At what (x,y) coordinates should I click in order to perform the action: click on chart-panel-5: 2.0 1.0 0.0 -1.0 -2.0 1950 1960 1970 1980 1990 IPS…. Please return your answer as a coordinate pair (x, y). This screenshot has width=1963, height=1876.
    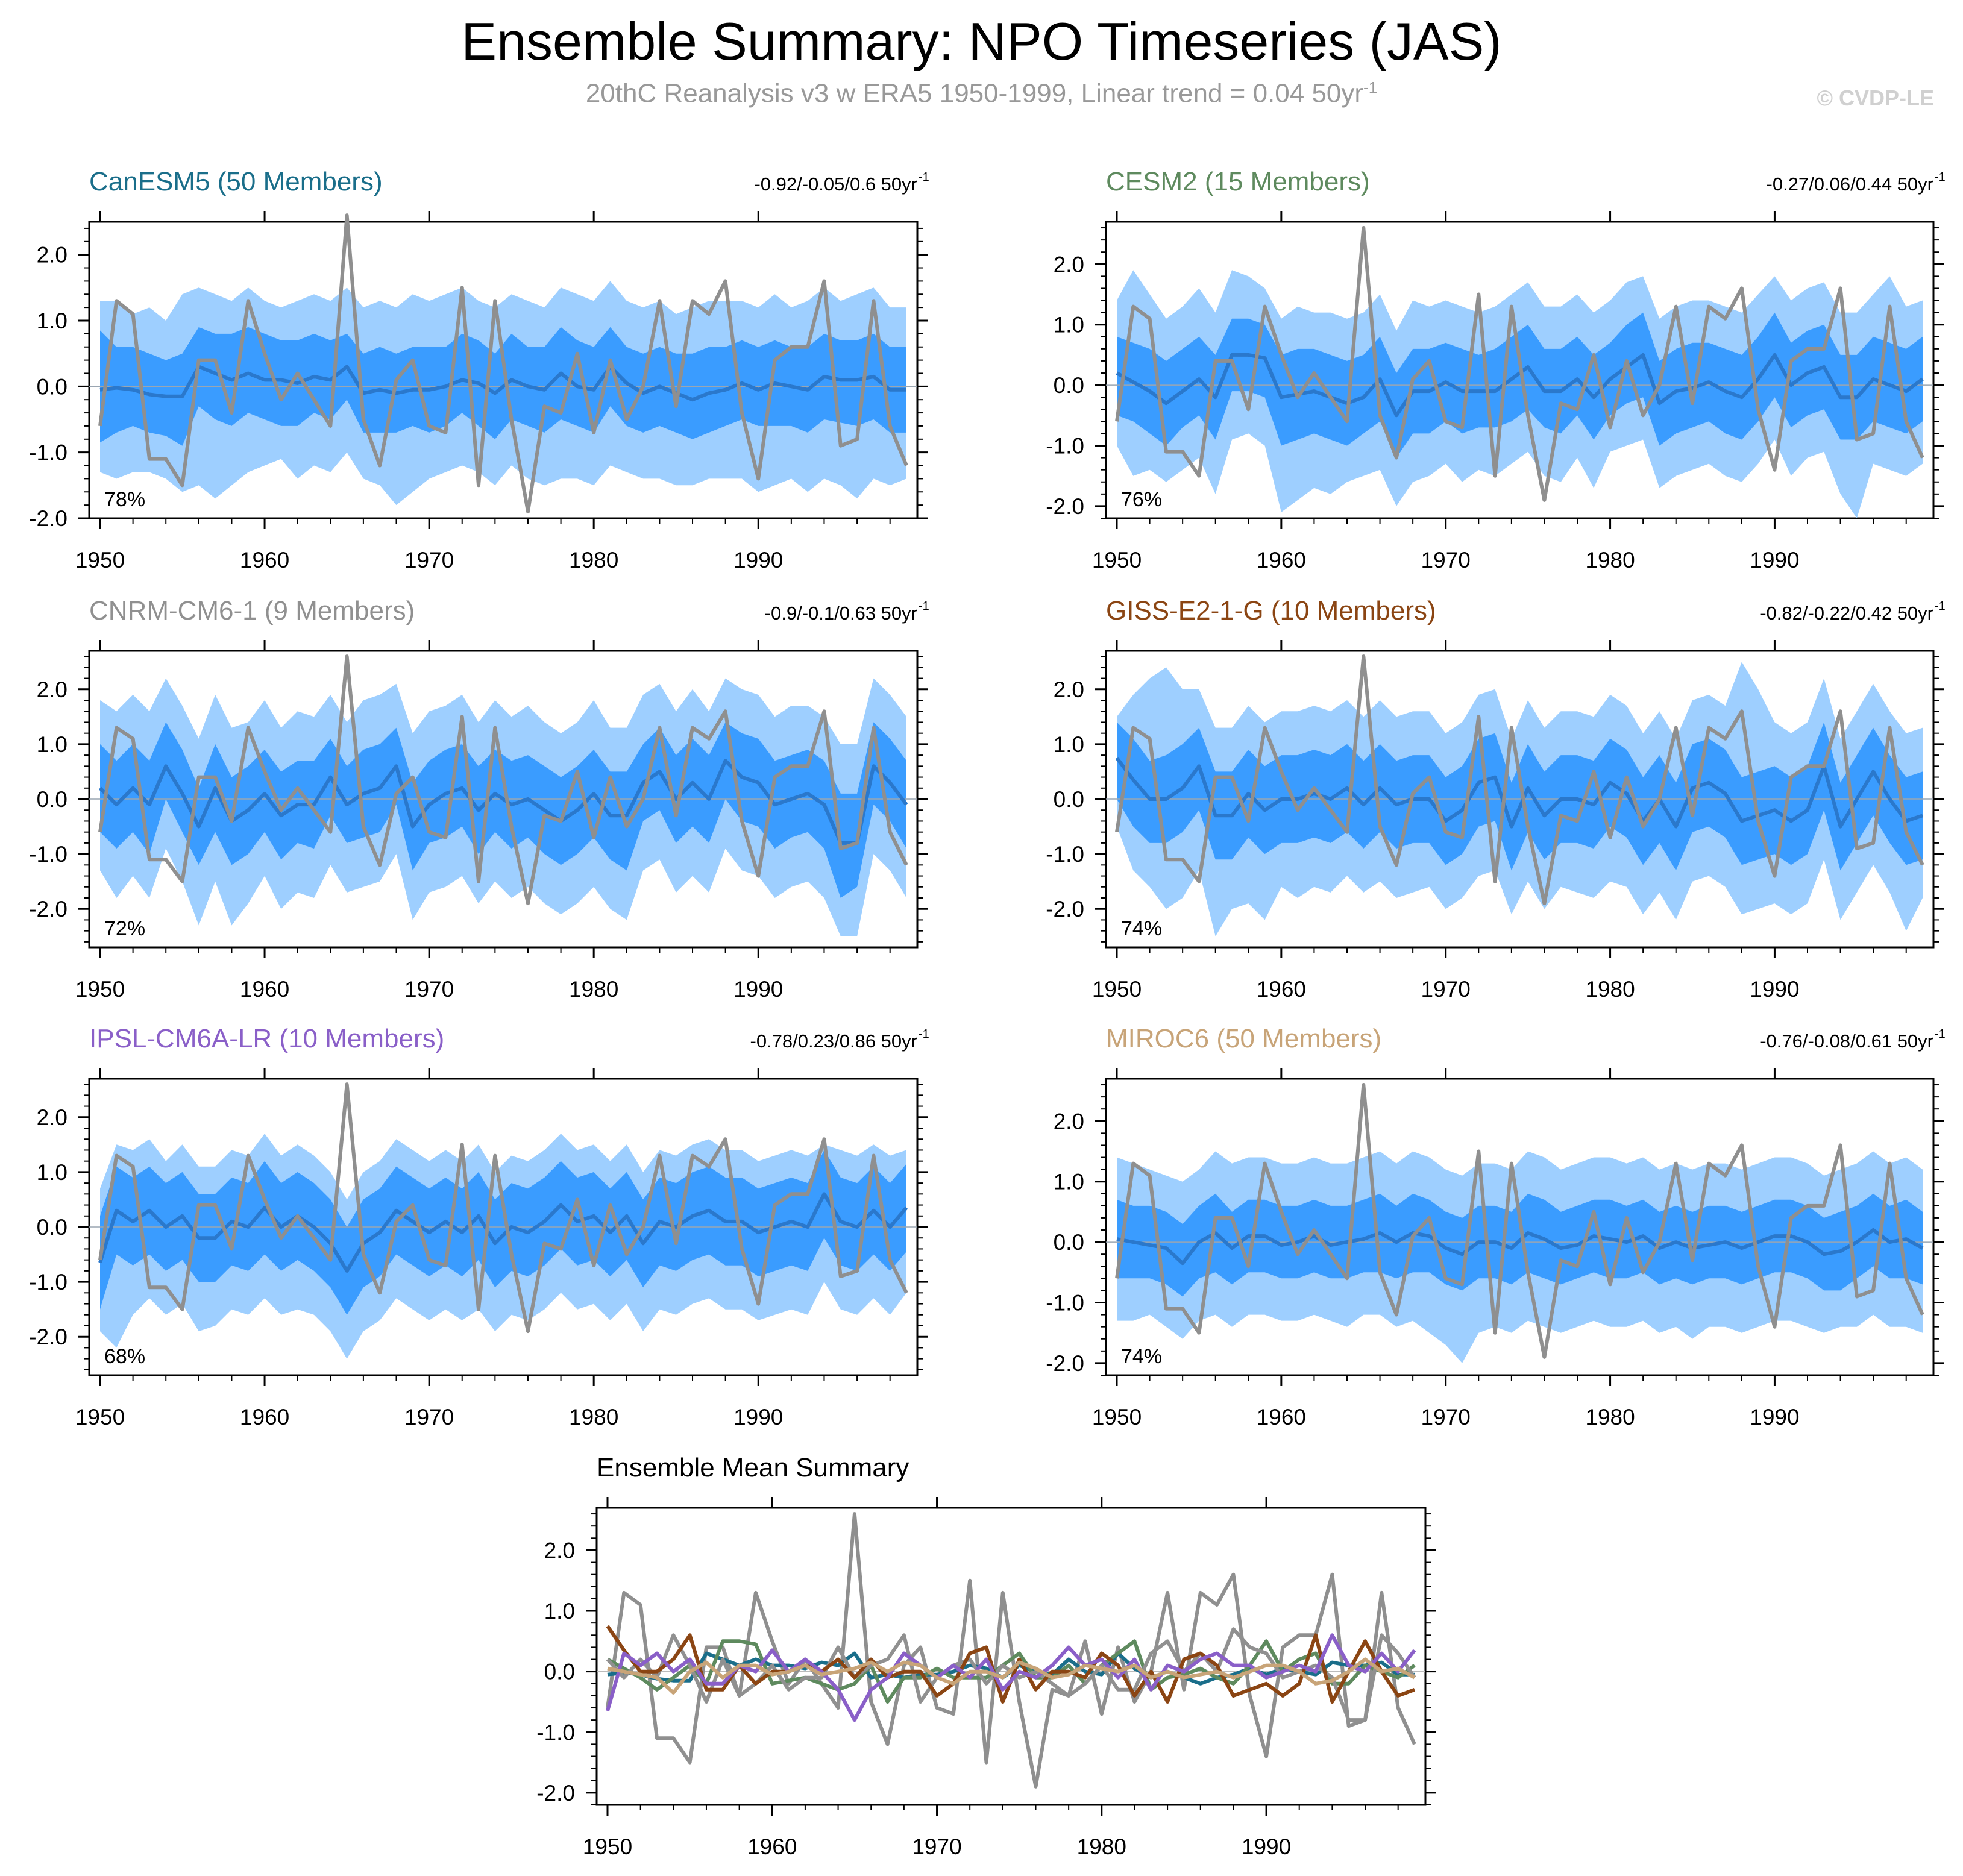
    Looking at the image, I should click on (479, 1226).